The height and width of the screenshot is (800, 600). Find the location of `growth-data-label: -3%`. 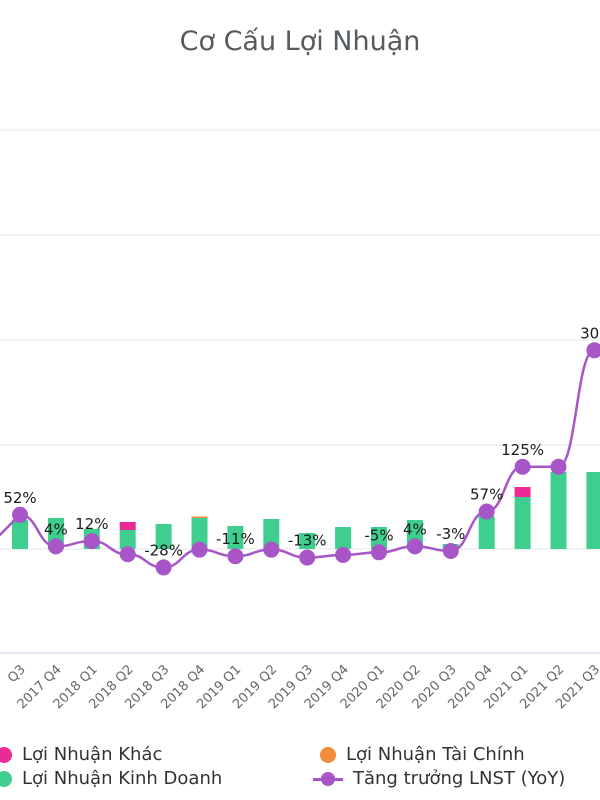

growth-data-label: -3% is located at coordinates (450, 534).